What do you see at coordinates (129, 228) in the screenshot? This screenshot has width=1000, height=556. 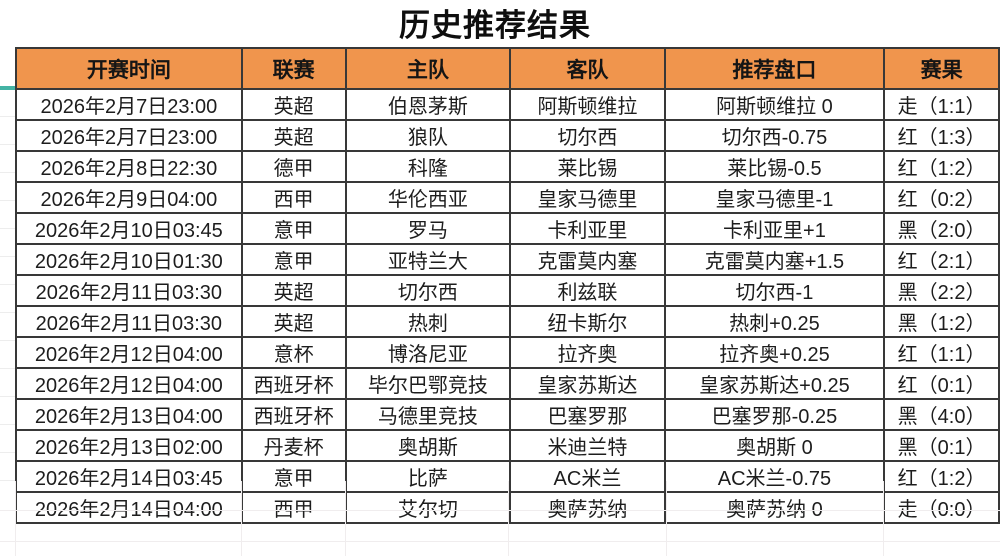 I see `cell-time: 2026年2月10日03:45` at bounding box center [129, 228].